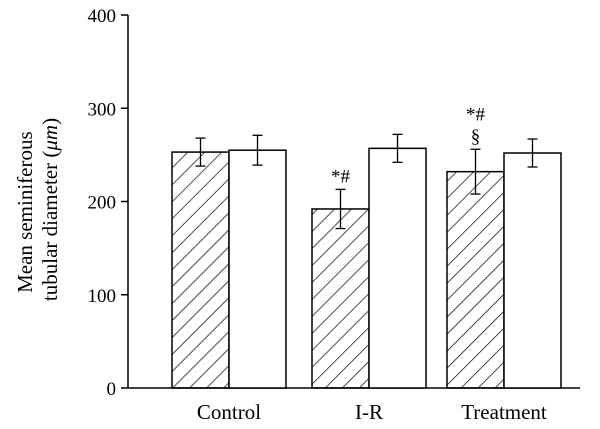  Describe the element at coordinates (102, 109) in the screenshot. I see `y-tick-label: 300` at that location.